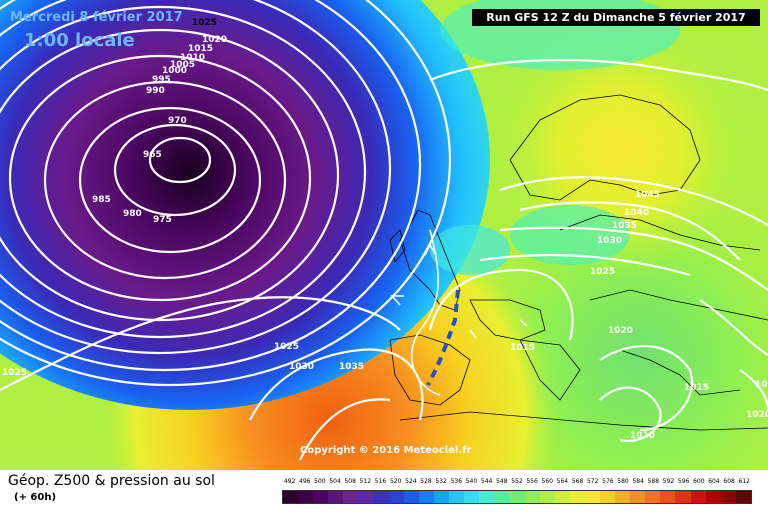  I want to click on scale-label: 596, so click(683, 481).